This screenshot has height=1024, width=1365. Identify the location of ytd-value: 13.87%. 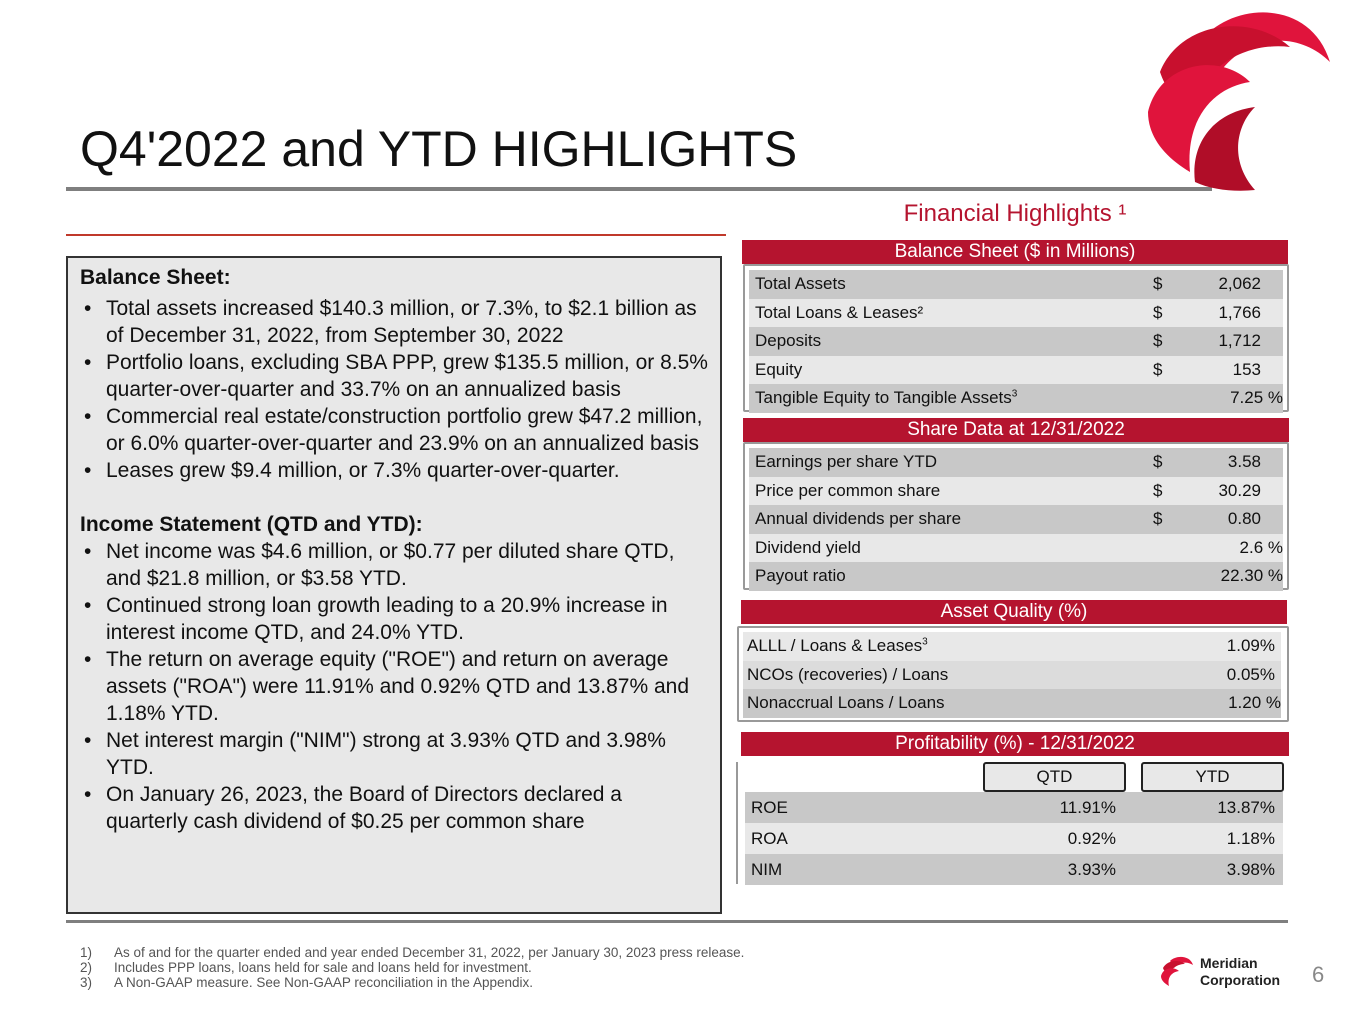
(1246, 807).